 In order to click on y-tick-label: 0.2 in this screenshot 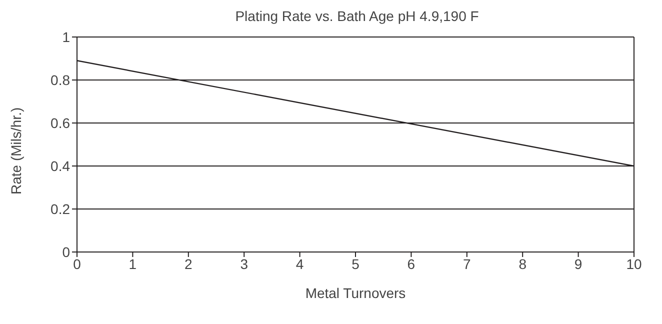, I will do `click(60, 208)`.